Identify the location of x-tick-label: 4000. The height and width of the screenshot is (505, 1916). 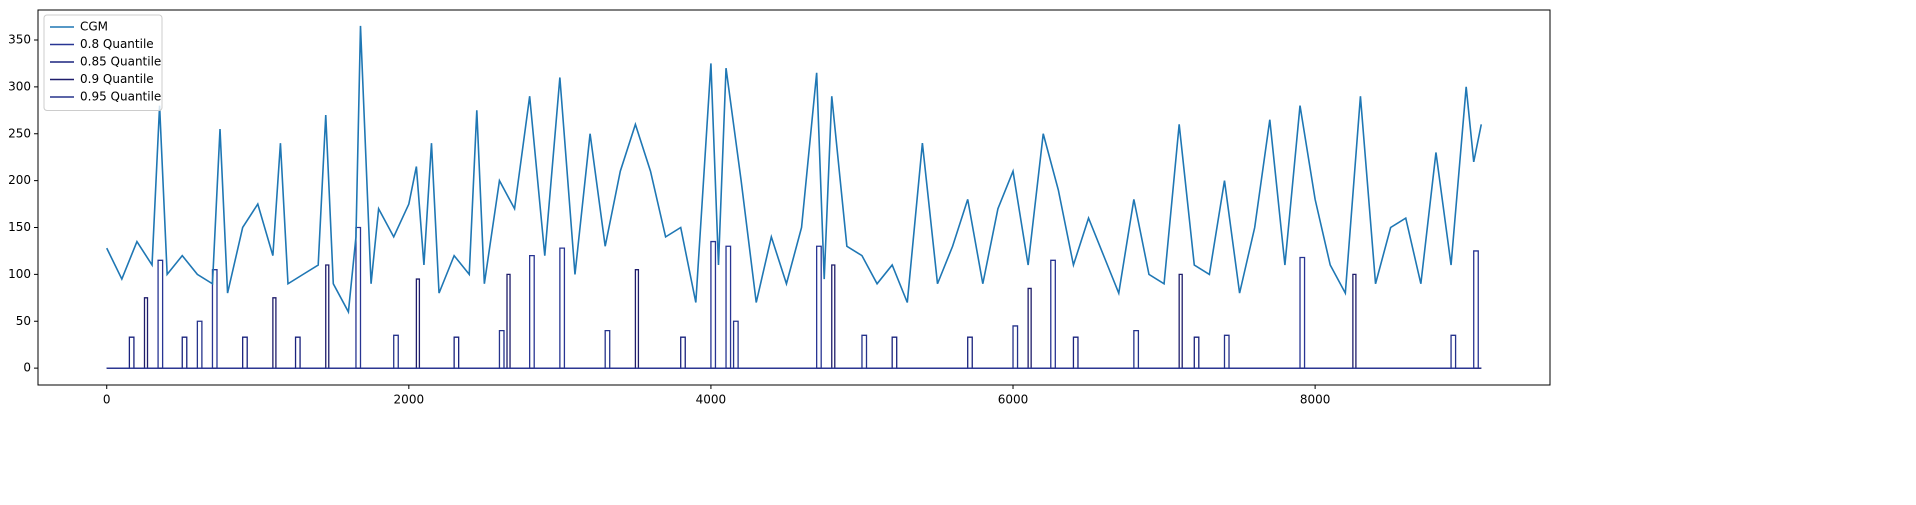
(711, 400).